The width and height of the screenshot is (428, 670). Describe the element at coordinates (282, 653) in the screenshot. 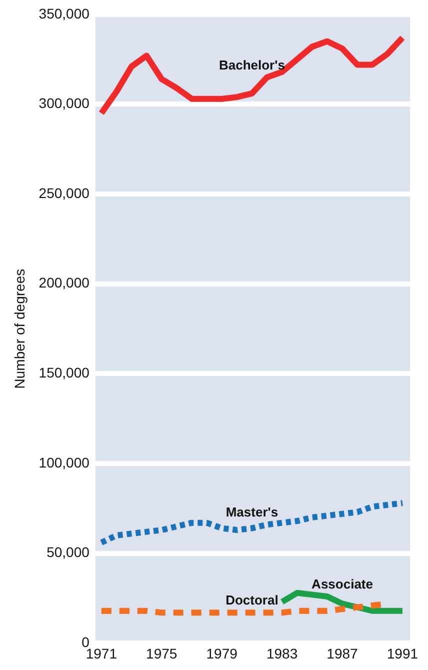

I see `x-tick-label: 1983` at that location.